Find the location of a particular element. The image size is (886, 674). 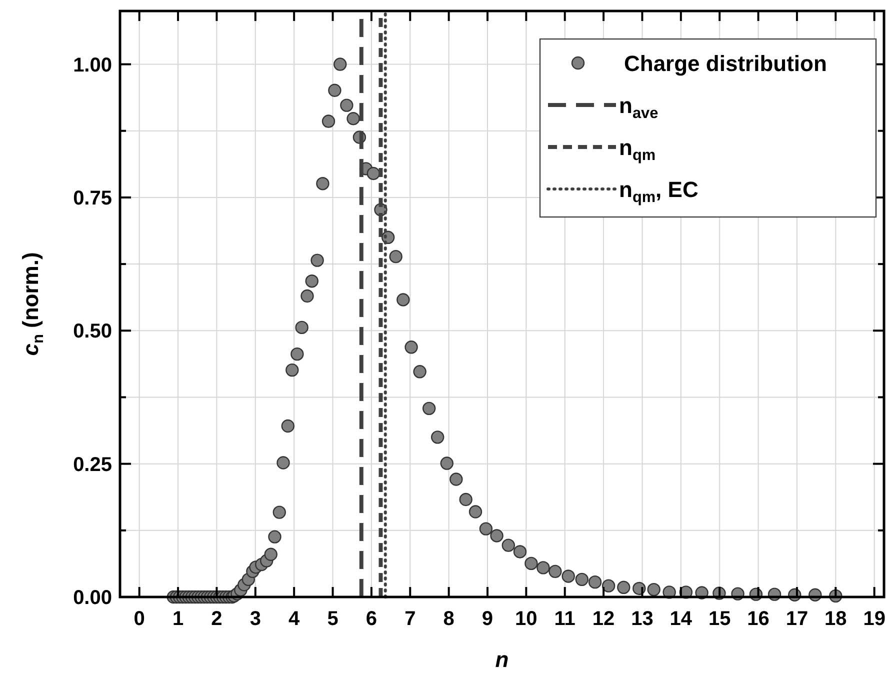

x-tick-label: 6 is located at coordinates (372, 619).